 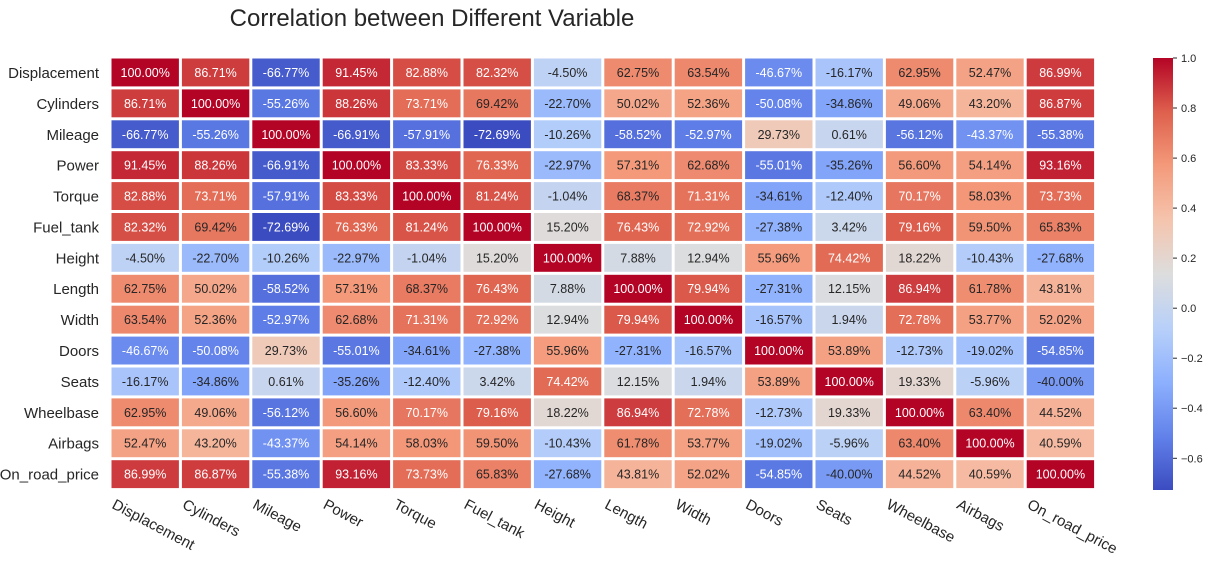 What do you see at coordinates (568, 73) in the screenshot?
I see `cell-value-label: -4.50%` at bounding box center [568, 73].